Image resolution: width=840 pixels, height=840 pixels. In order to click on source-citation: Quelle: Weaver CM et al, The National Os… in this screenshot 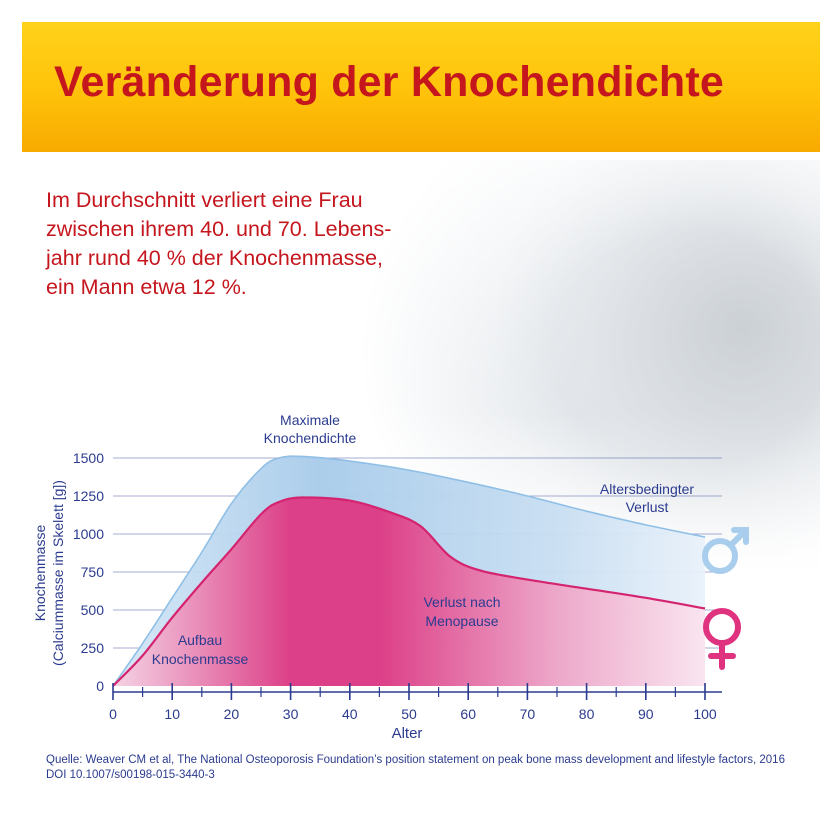, I will do `click(415, 767)`.